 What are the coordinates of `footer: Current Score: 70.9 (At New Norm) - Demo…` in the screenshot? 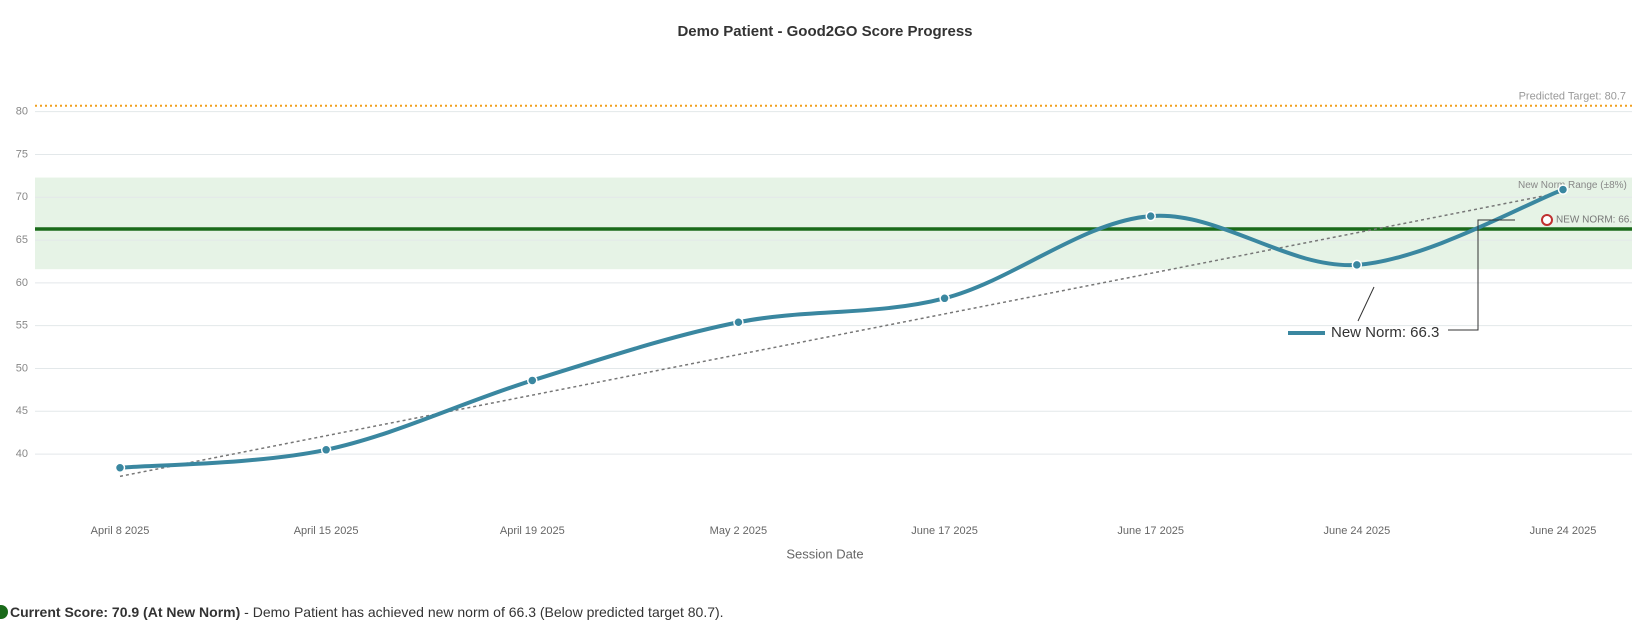 It's located at (362, 612).